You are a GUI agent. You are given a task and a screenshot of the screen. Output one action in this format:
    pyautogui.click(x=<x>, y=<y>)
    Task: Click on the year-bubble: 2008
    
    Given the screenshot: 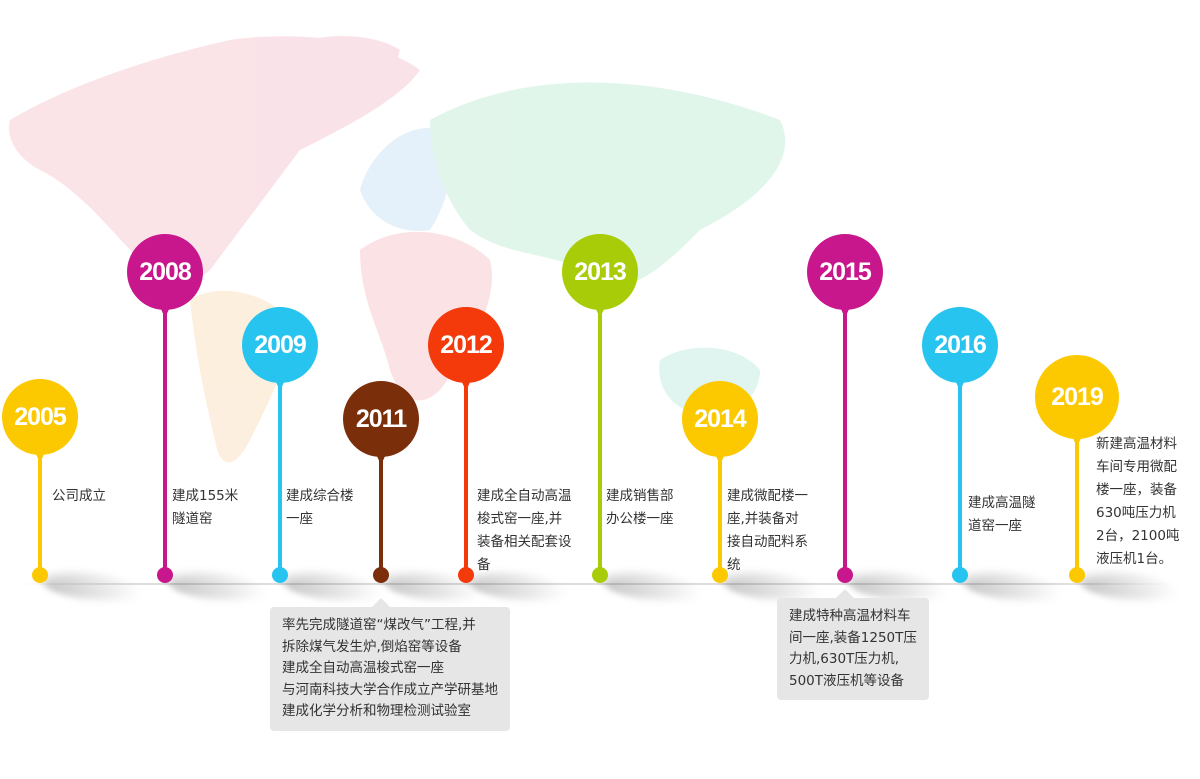 What is the action you would take?
    pyautogui.click(x=165, y=272)
    